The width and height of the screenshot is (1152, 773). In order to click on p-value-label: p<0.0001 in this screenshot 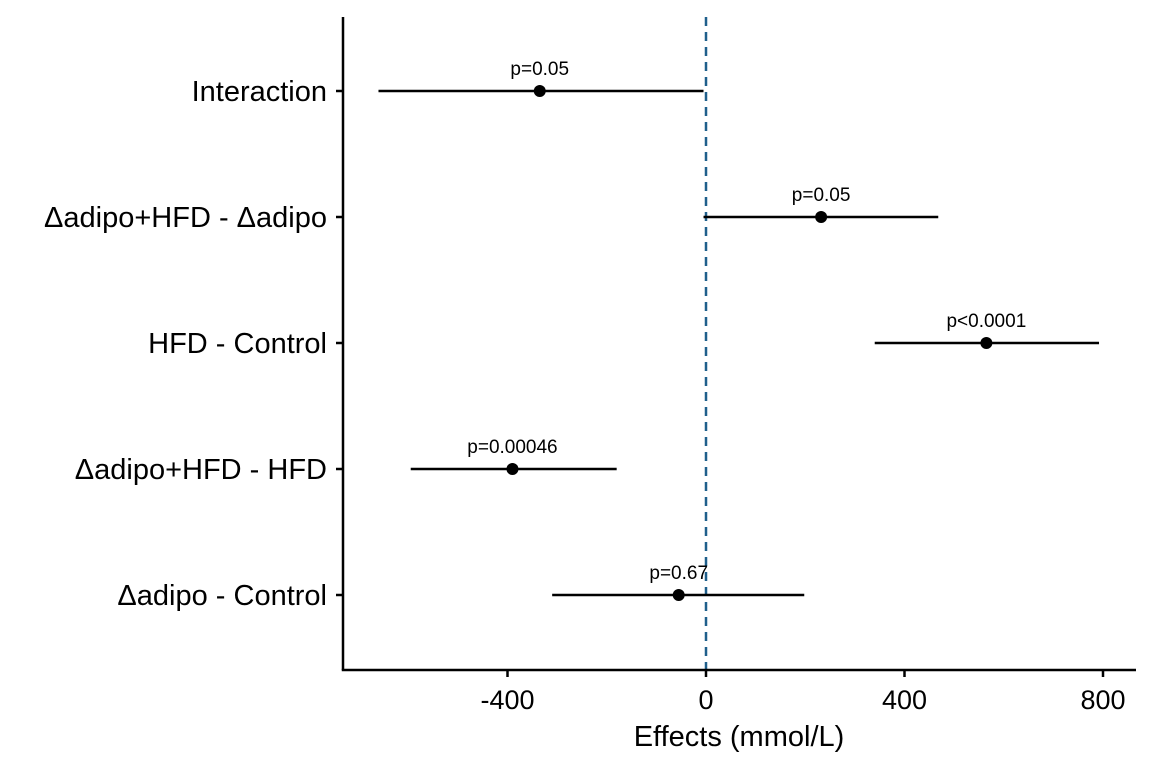, I will do `click(986, 321)`.